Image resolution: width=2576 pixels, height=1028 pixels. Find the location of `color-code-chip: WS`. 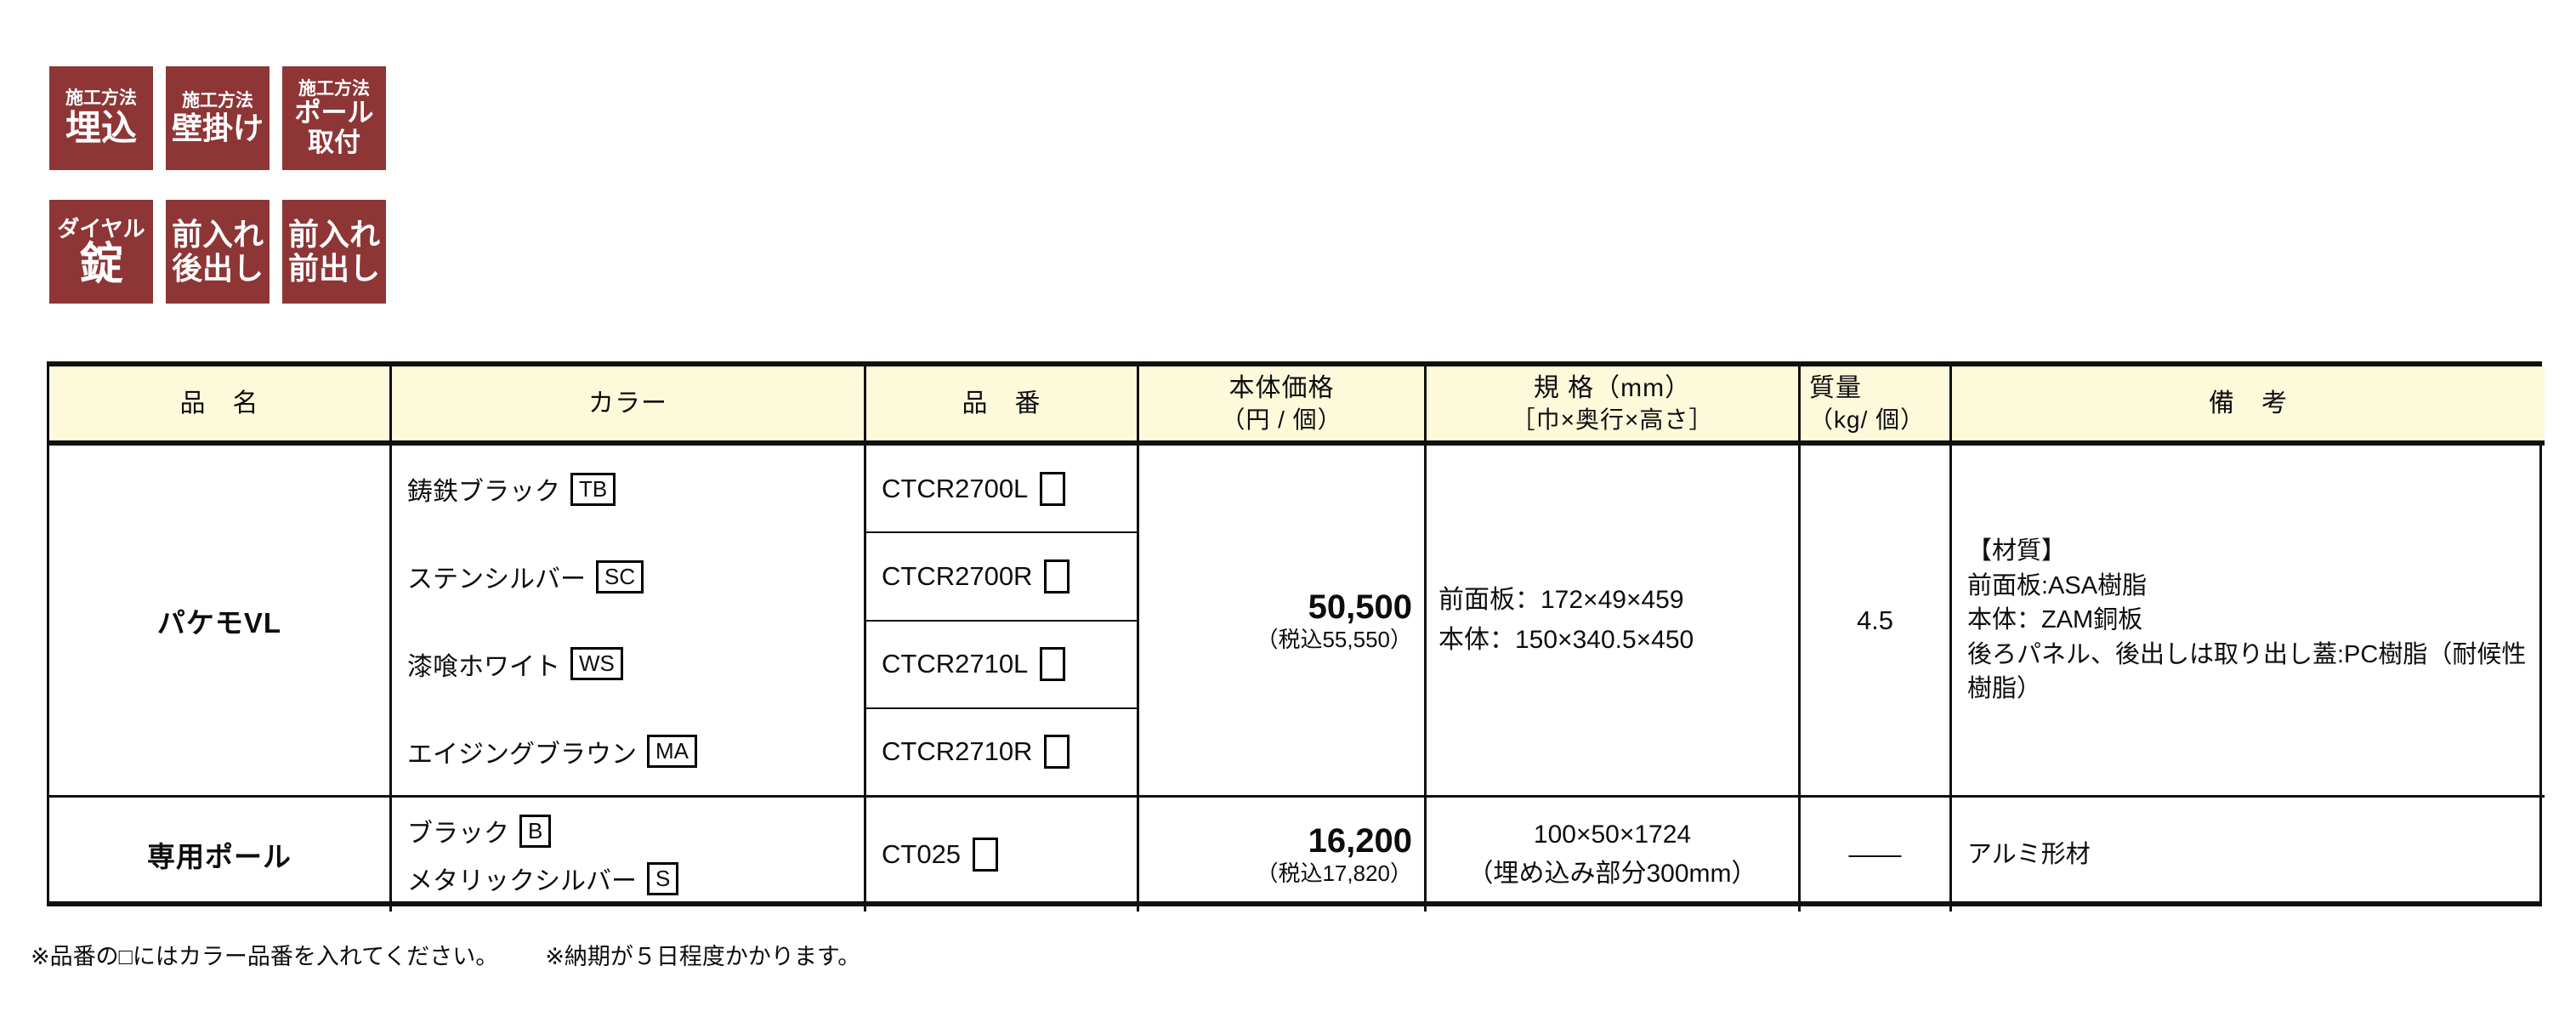

color-code-chip: WS is located at coordinates (597, 664).